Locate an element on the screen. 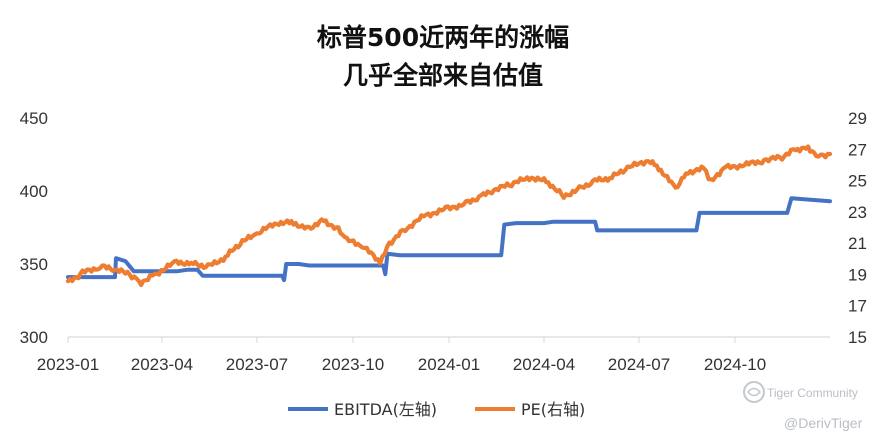  legend-label-ebitda: EBITDA(左轴) is located at coordinates (385, 409).